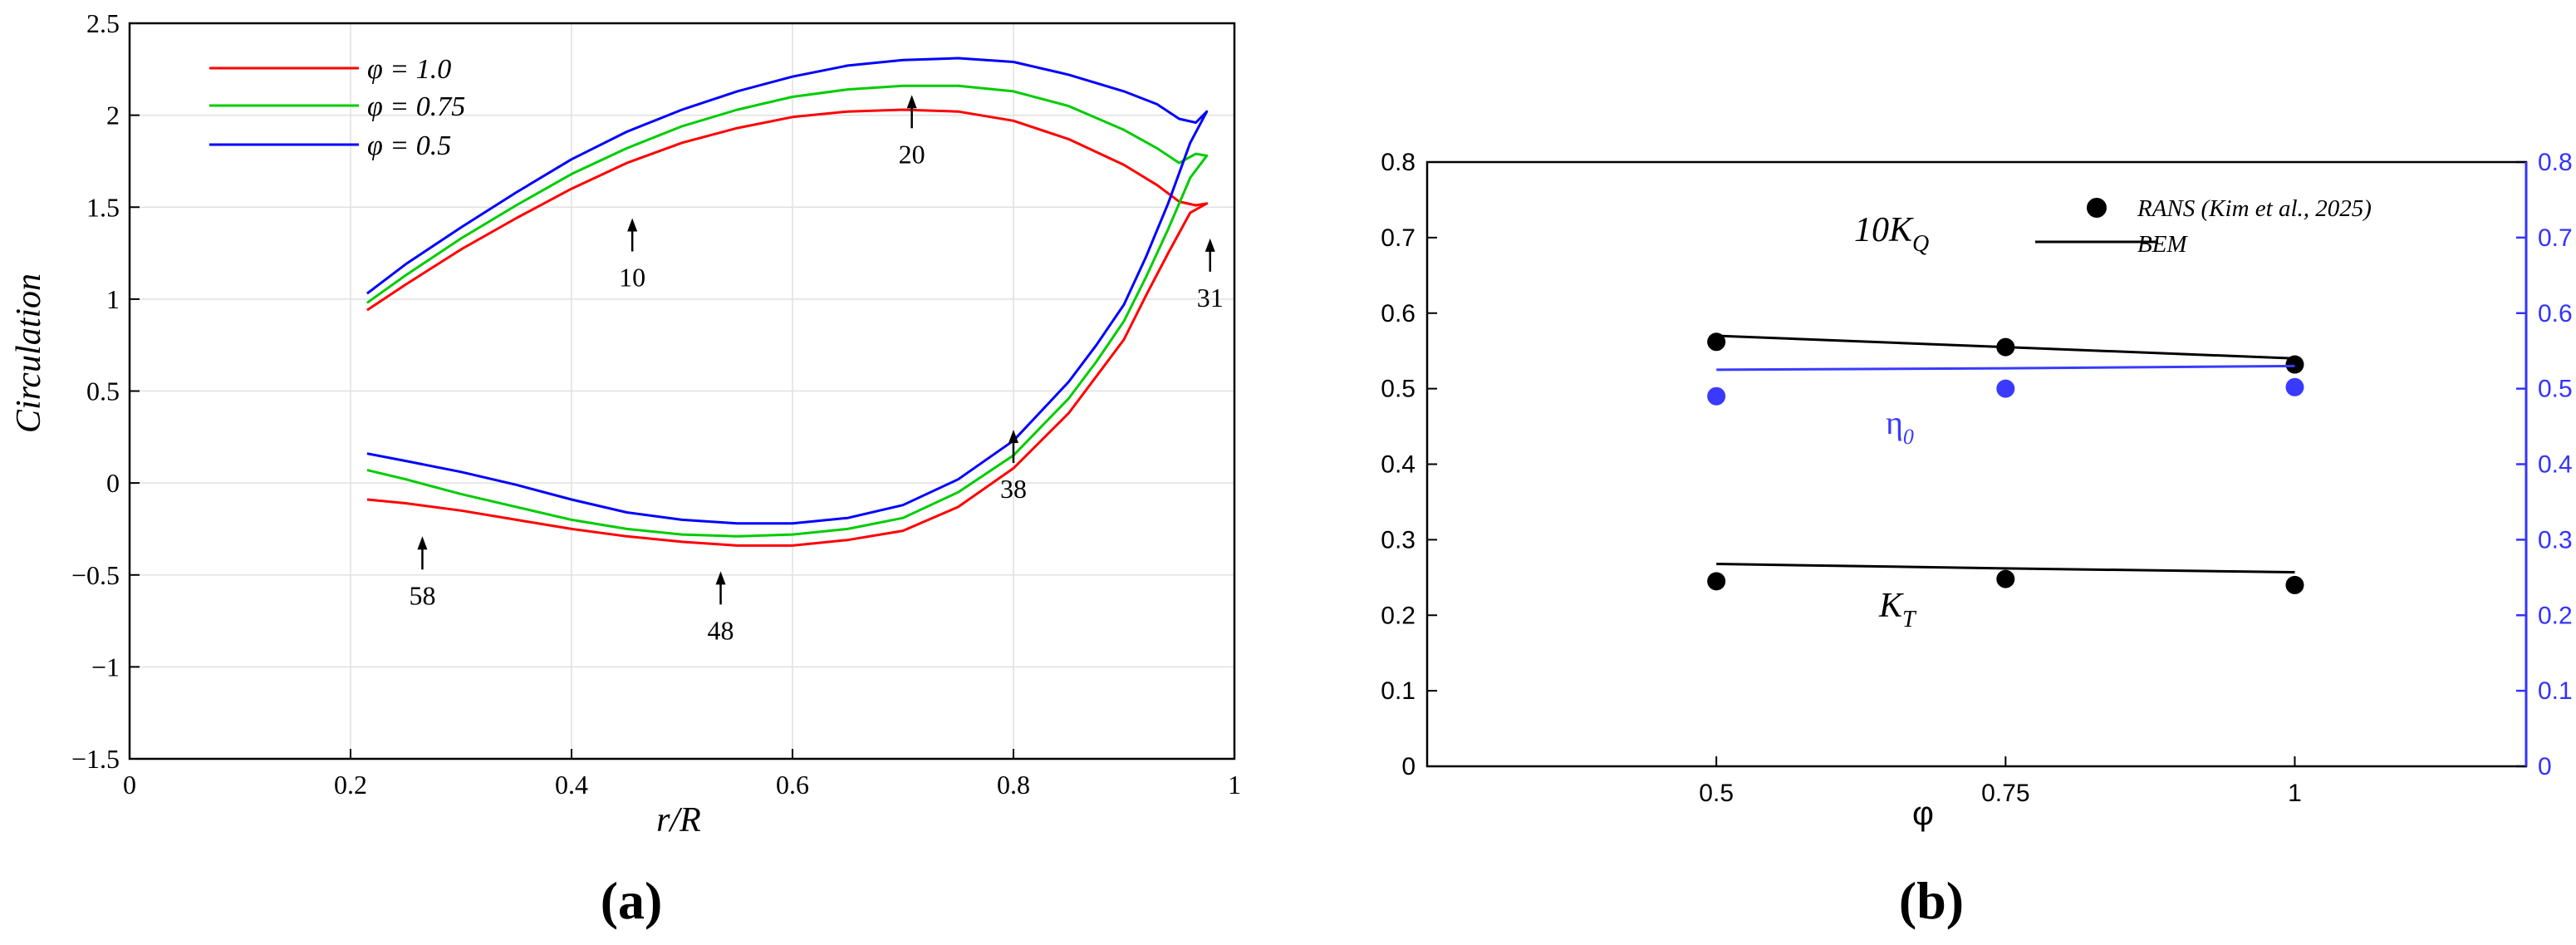 The image size is (2576, 945). I want to click on legend-label-bem: BEM, so click(2162, 244).